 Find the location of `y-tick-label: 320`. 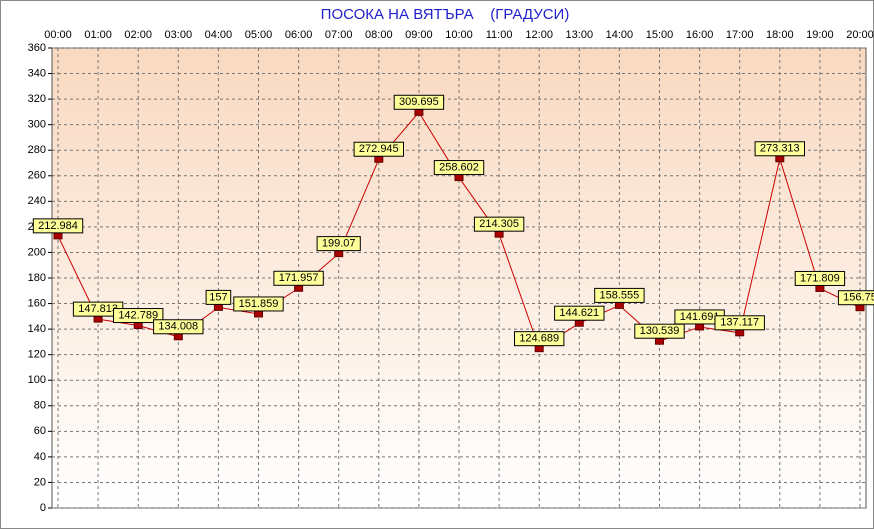

y-tick-label: 320 is located at coordinates (37, 99).